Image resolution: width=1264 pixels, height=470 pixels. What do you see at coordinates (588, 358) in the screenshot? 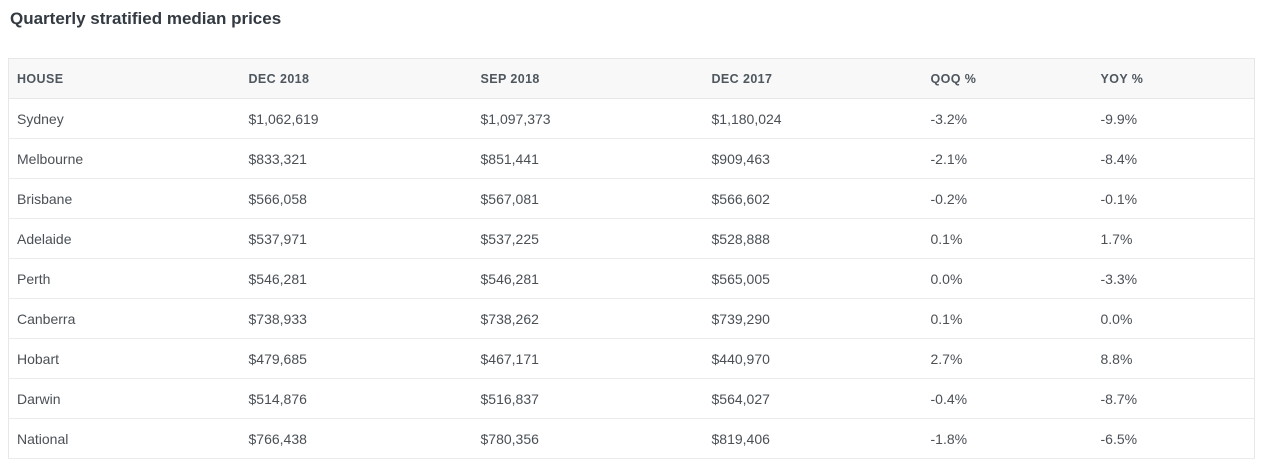
I see `cell-sep-2018: $467,171` at bounding box center [588, 358].